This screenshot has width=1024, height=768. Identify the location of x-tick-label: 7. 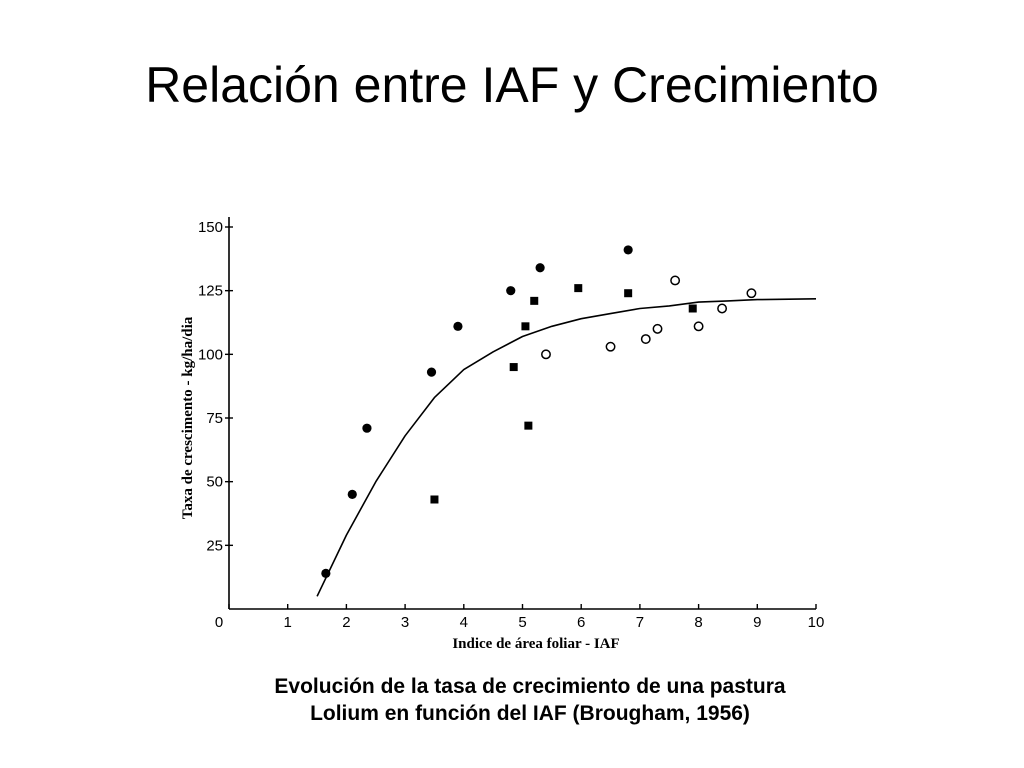
(640, 622).